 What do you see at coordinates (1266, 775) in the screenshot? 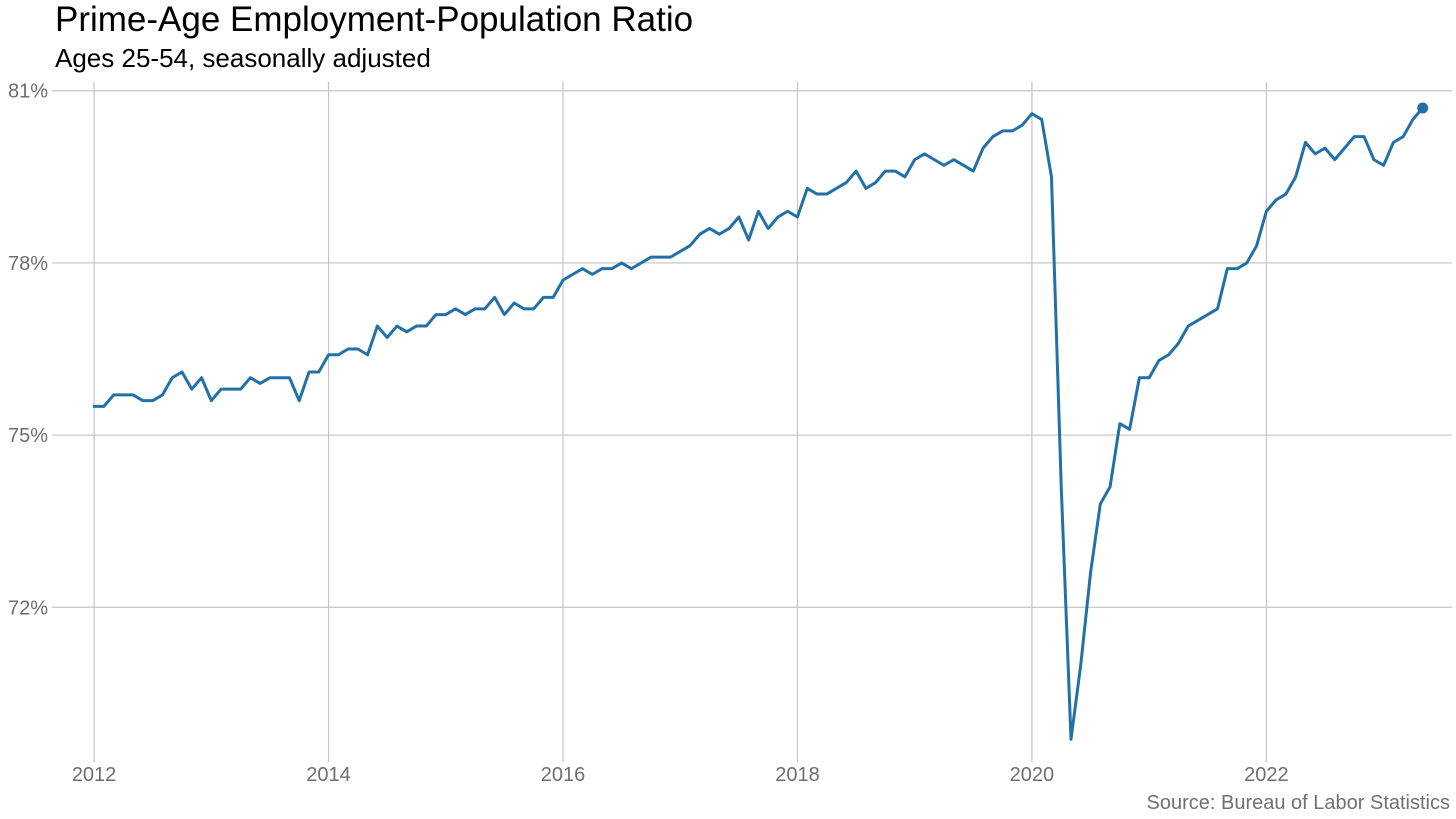
I see `x-tick-label-5: 2022` at bounding box center [1266, 775].